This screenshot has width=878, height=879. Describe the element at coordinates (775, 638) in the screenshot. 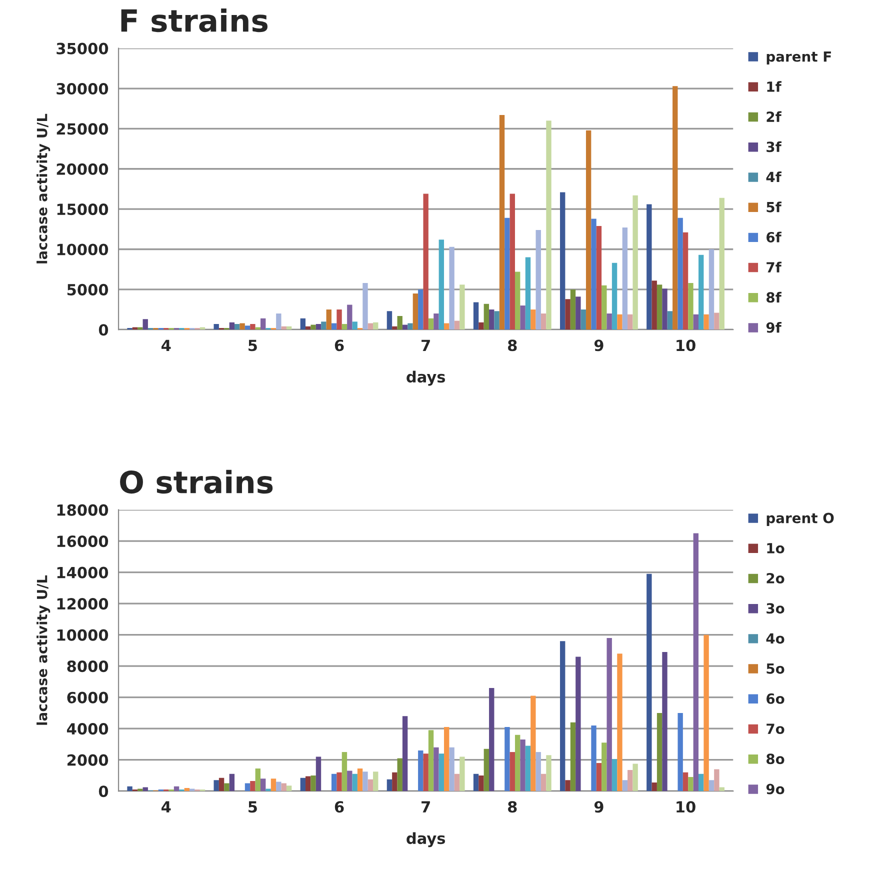

I see `legend-label: 4o` at that location.